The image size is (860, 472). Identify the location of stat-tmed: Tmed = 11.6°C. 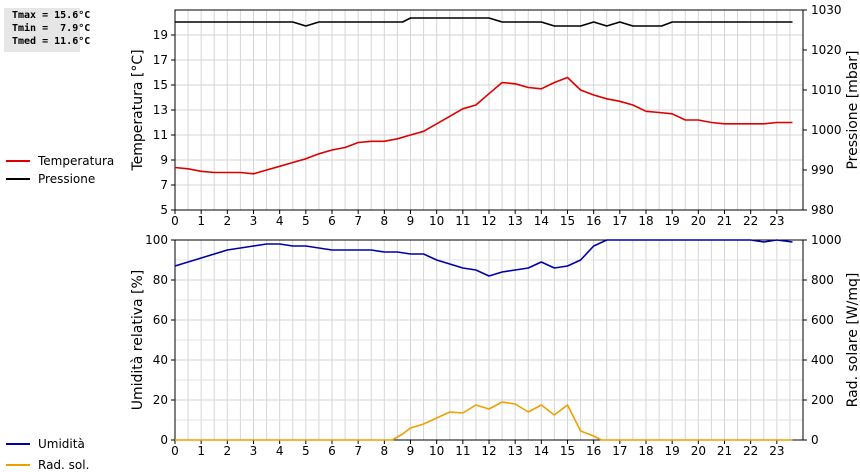
(51, 41).